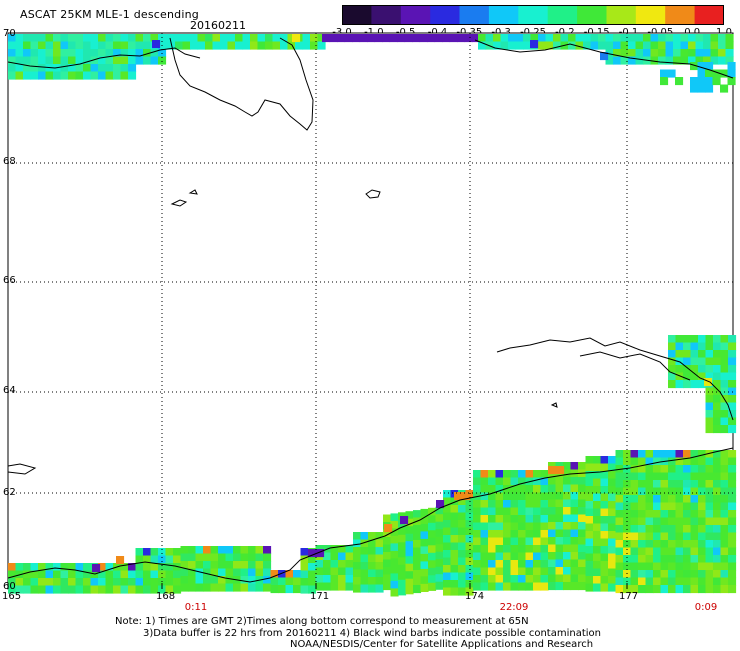 Image resolution: width=740 pixels, height=651 pixels. I want to click on coastline-chukotka-north, so click(104, 58).